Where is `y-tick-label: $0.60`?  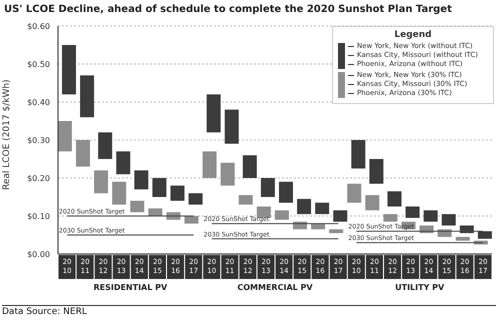
y-tick-label: $0.60 is located at coordinates (38, 26).